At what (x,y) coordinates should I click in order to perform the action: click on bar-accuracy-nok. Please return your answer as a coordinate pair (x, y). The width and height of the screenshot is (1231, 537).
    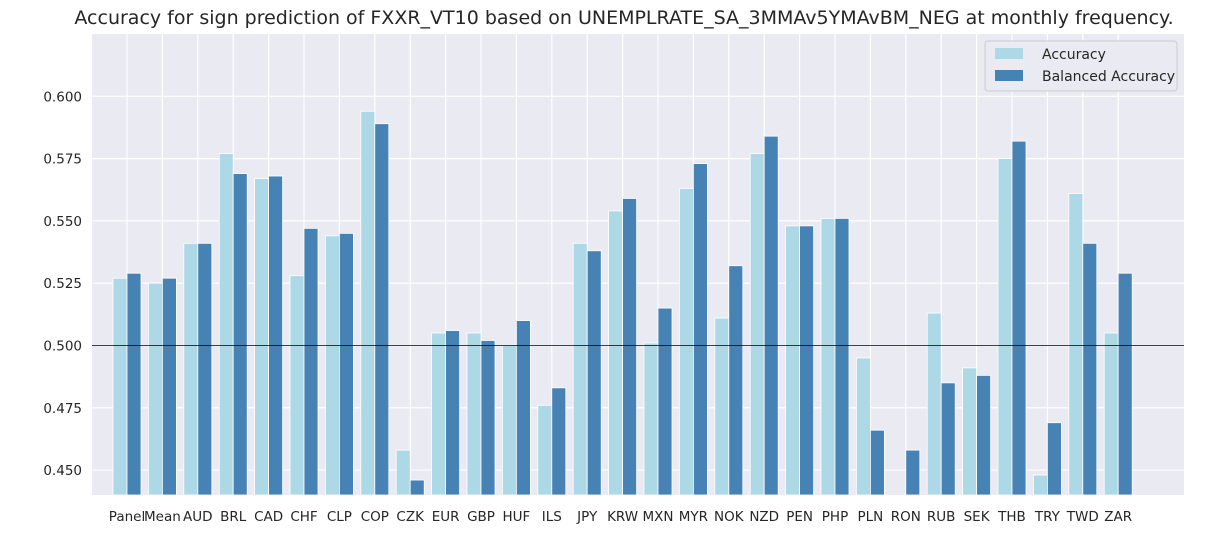
    Looking at the image, I should click on (722, 406).